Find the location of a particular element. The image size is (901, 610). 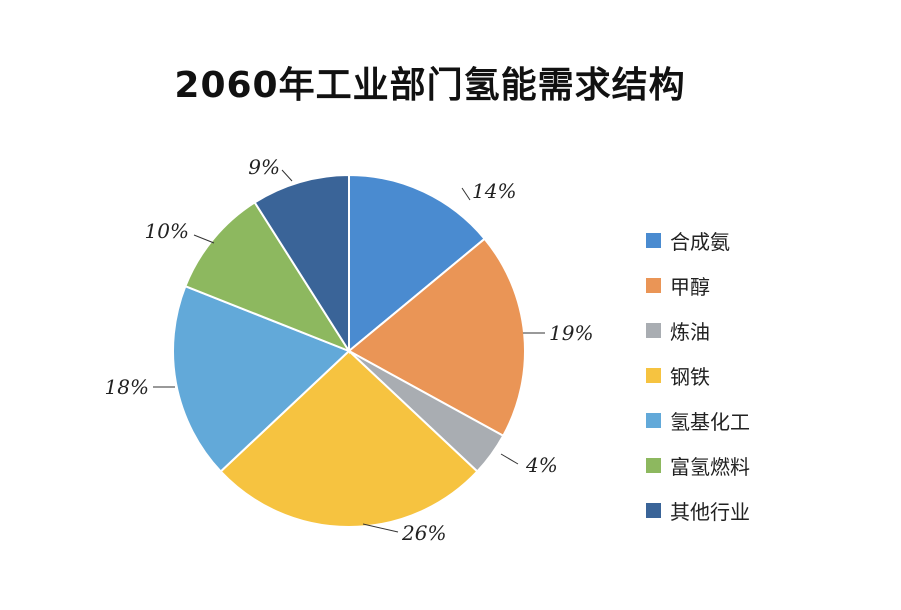

legend-label: 甲醇 is located at coordinates (690, 287).